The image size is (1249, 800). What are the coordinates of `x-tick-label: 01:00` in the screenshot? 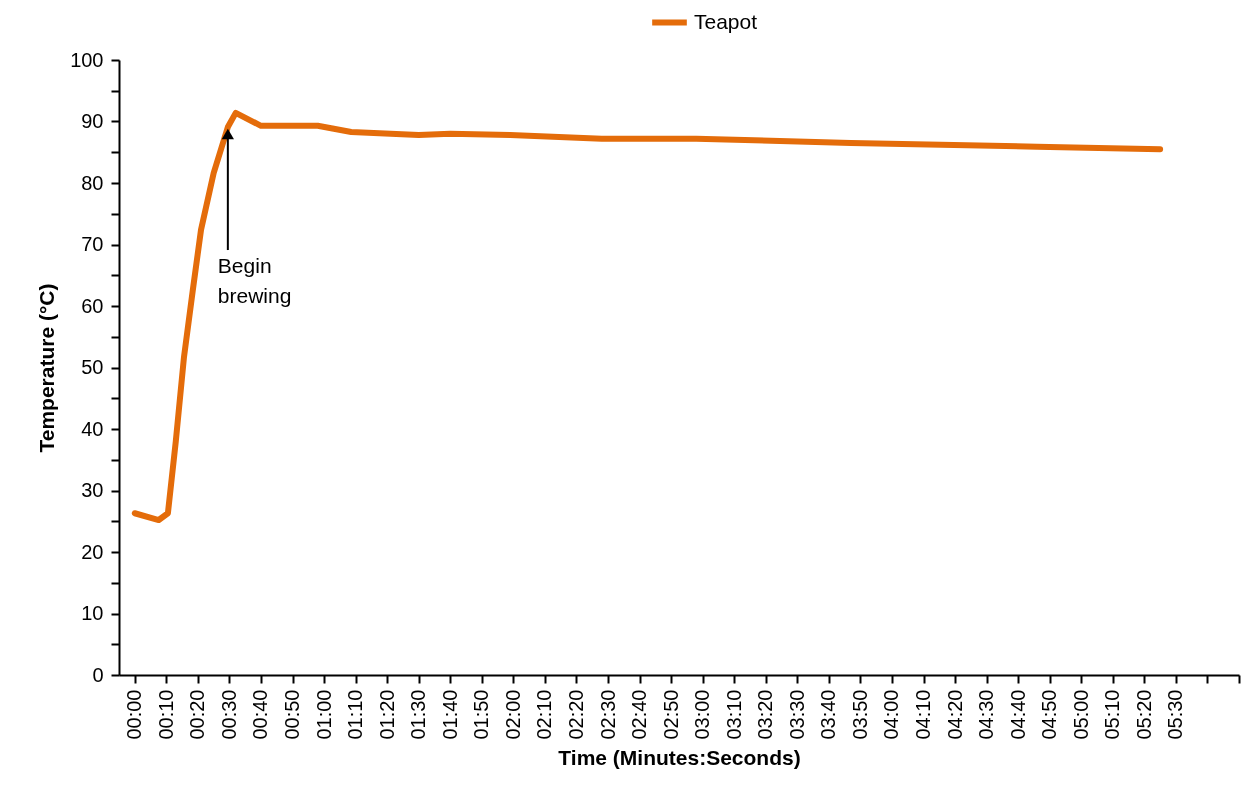 It's located at (323, 714).